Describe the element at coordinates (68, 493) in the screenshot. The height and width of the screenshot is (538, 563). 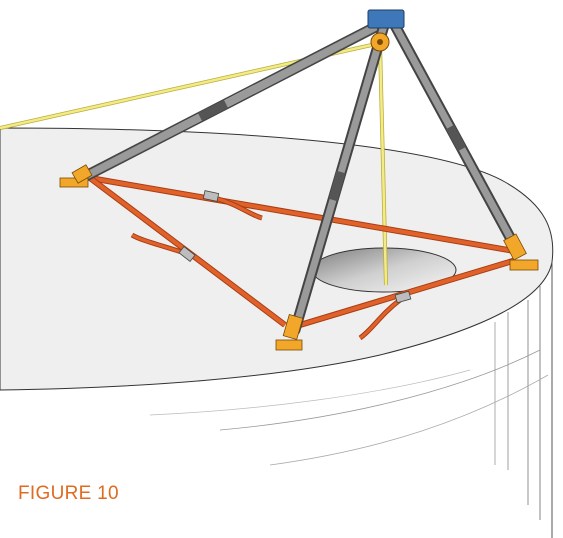
I see `figure-caption: FIGURE 10` at that location.